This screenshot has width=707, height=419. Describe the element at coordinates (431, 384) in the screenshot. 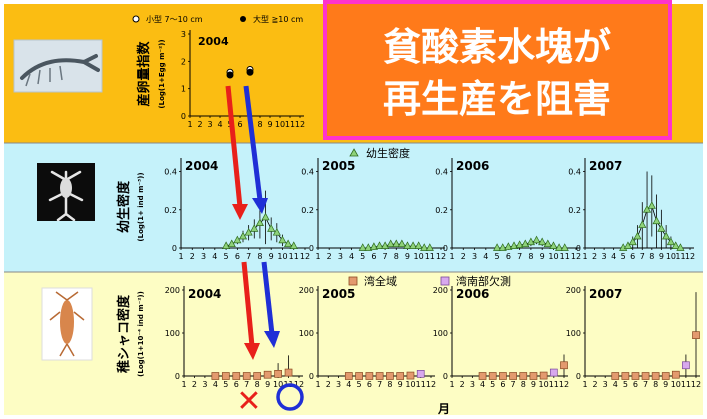

I see `juvenile-2005-x-tick-label: 12` at that location.